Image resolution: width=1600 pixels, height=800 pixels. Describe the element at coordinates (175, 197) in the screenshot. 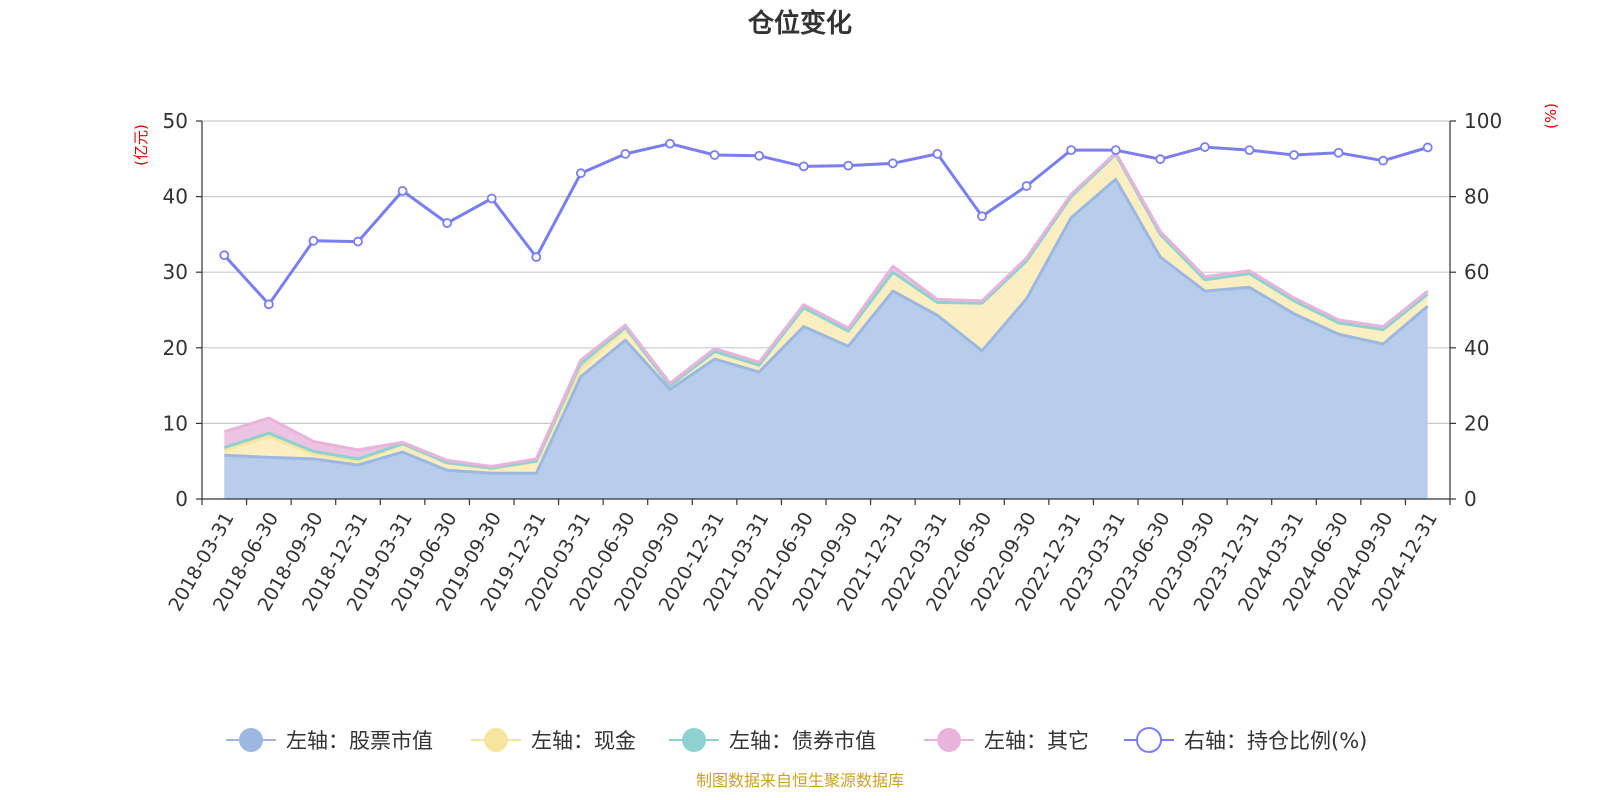

I see `y-left-tick-label: 40` at that location.